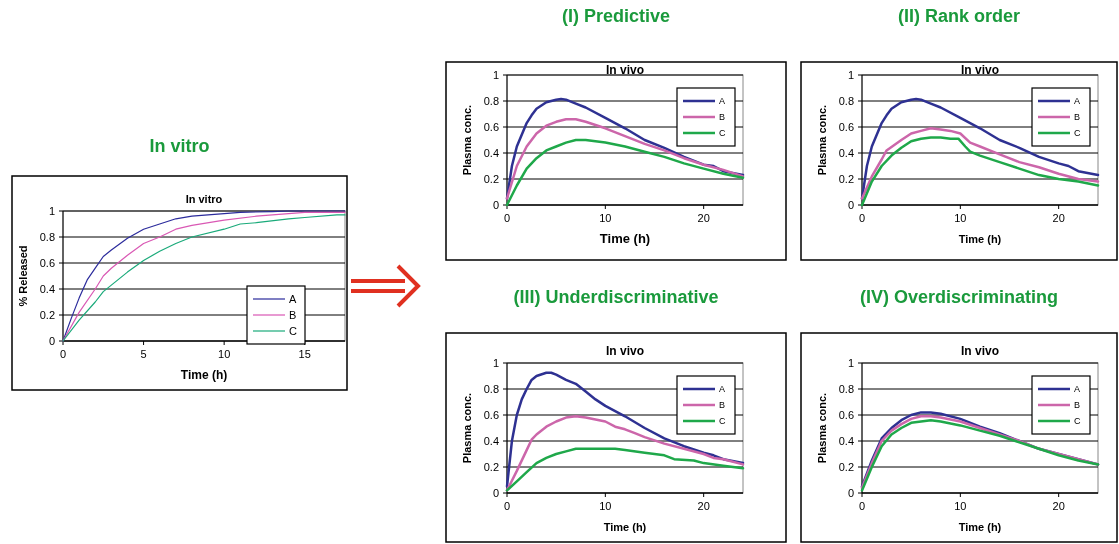  Describe the element at coordinates (304, 354) in the screenshot. I see `x-tick-label: 15` at that location.